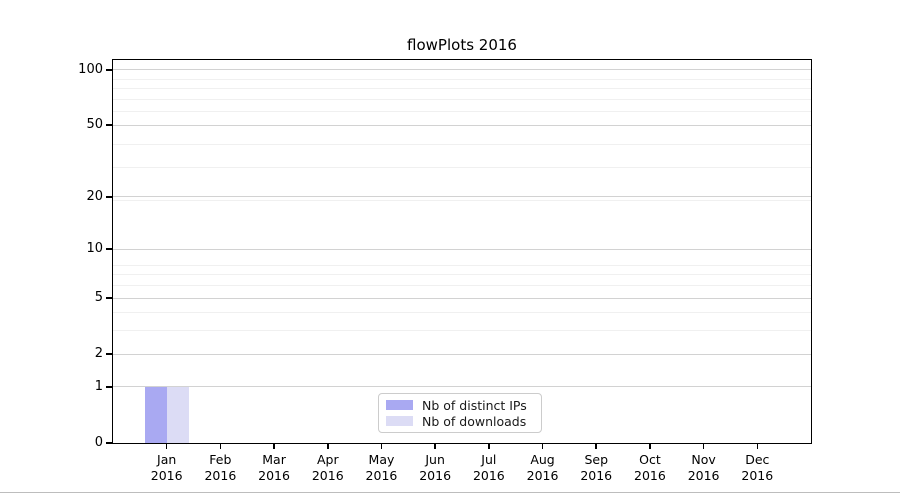 The image size is (900, 500). I want to click on x-axis-tick-label: Mar 2016, so click(274, 467).